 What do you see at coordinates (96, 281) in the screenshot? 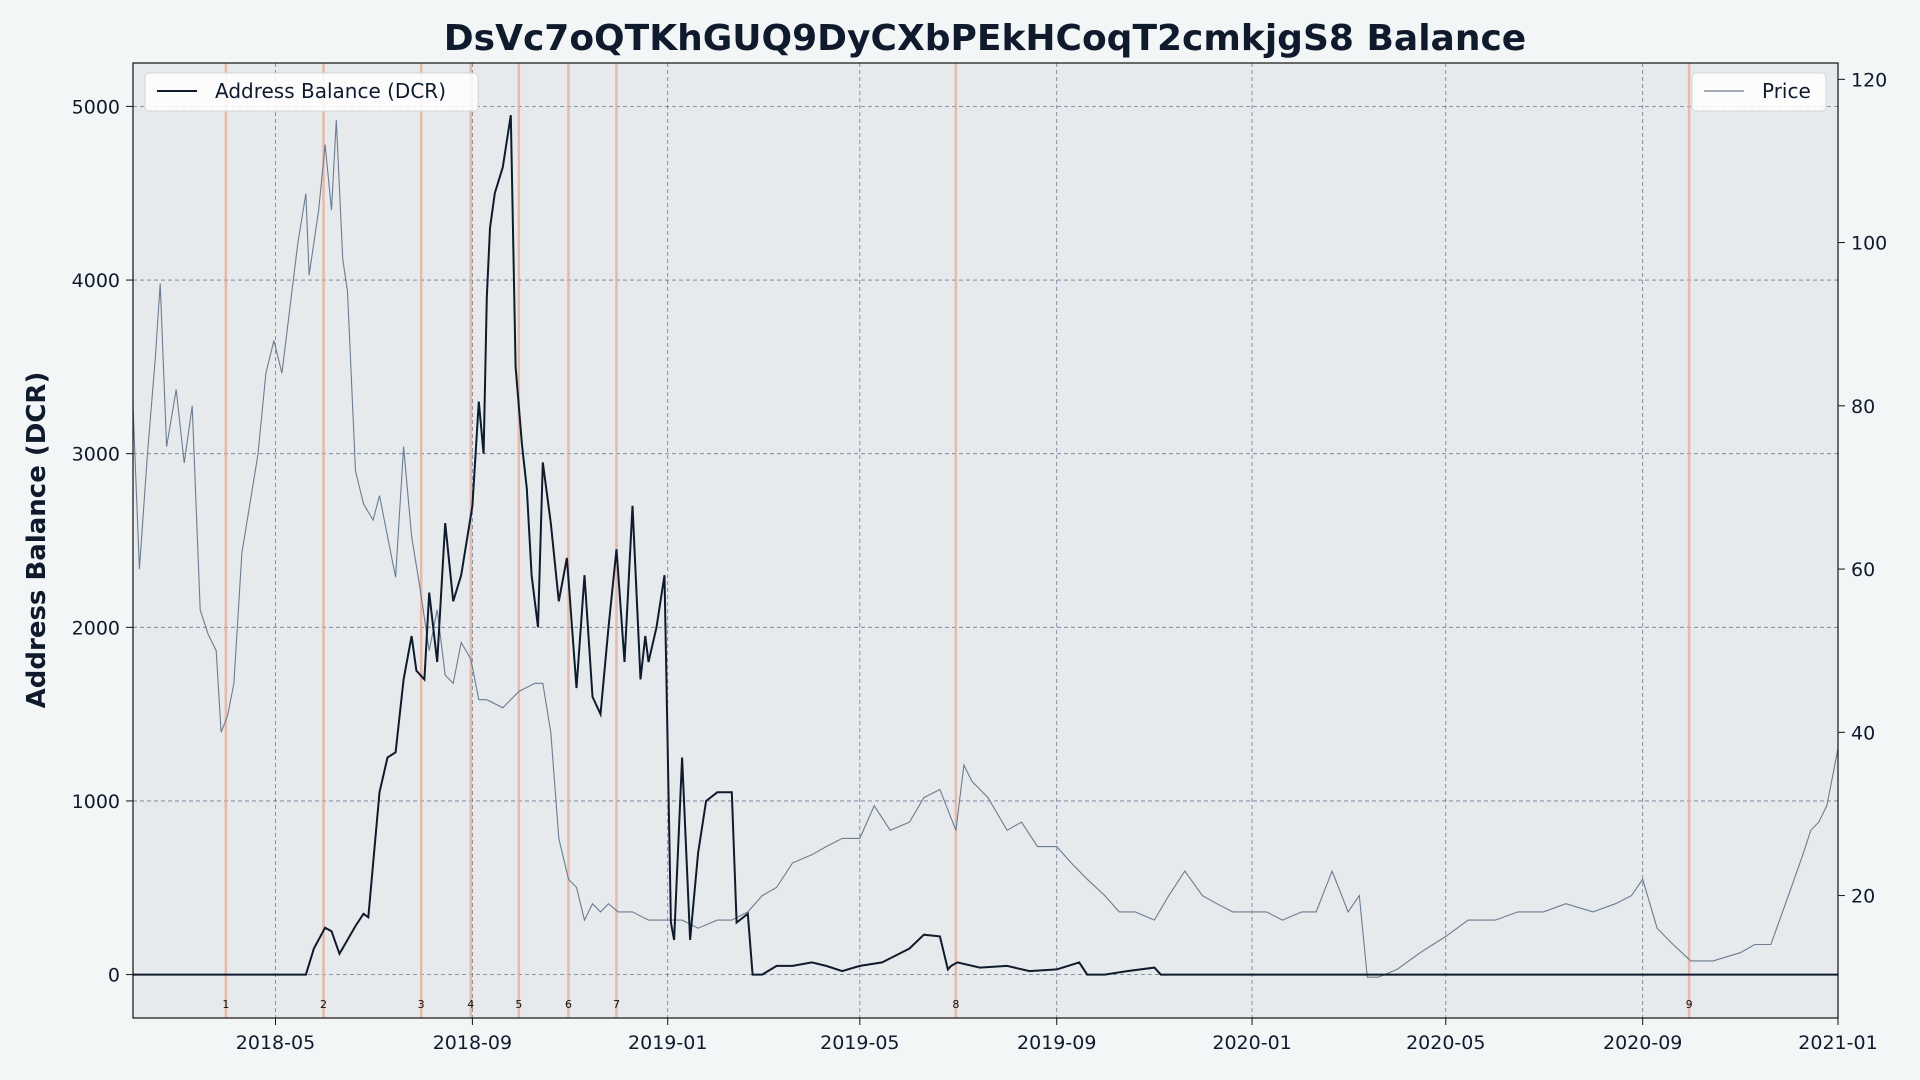
I see `y-tick-label: 4000` at bounding box center [96, 281].